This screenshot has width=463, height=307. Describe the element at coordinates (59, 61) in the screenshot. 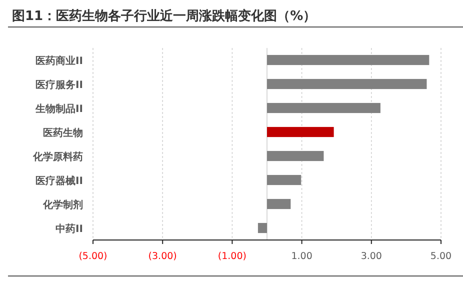

I see `y-tick-label: 医药商业II` at that location.